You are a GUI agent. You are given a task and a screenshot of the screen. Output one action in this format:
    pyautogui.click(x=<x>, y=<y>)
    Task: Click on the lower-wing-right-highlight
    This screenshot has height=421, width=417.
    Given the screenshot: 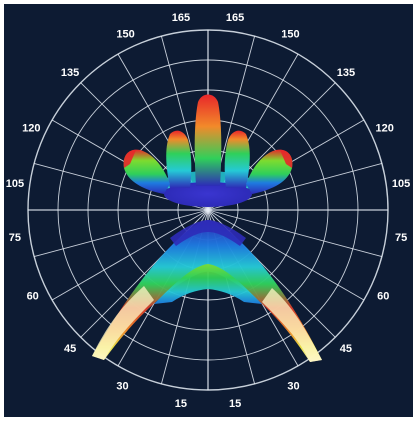 What is the action you would take?
    pyautogui.click(x=292, y=325)
    